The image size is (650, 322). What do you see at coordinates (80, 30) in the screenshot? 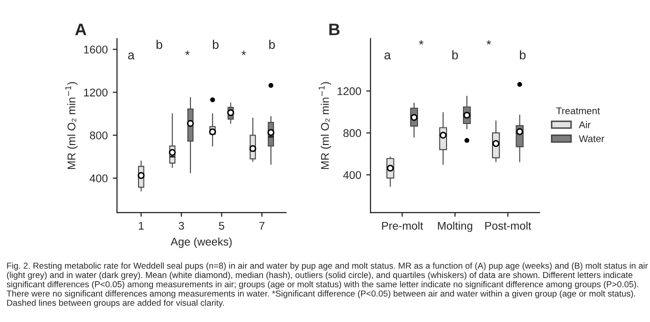
I see `chart-title: A` at bounding box center [80, 30].